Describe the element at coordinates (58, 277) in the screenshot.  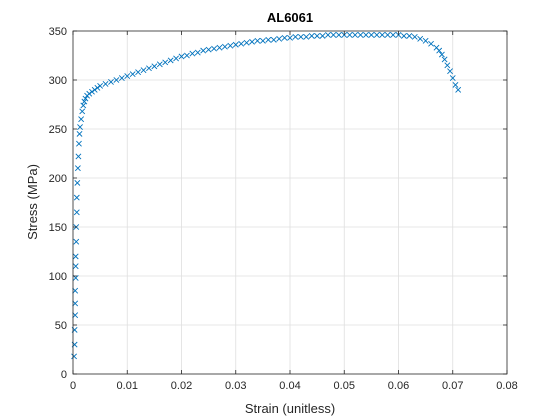
I see `y-tick-label: 100` at that location.